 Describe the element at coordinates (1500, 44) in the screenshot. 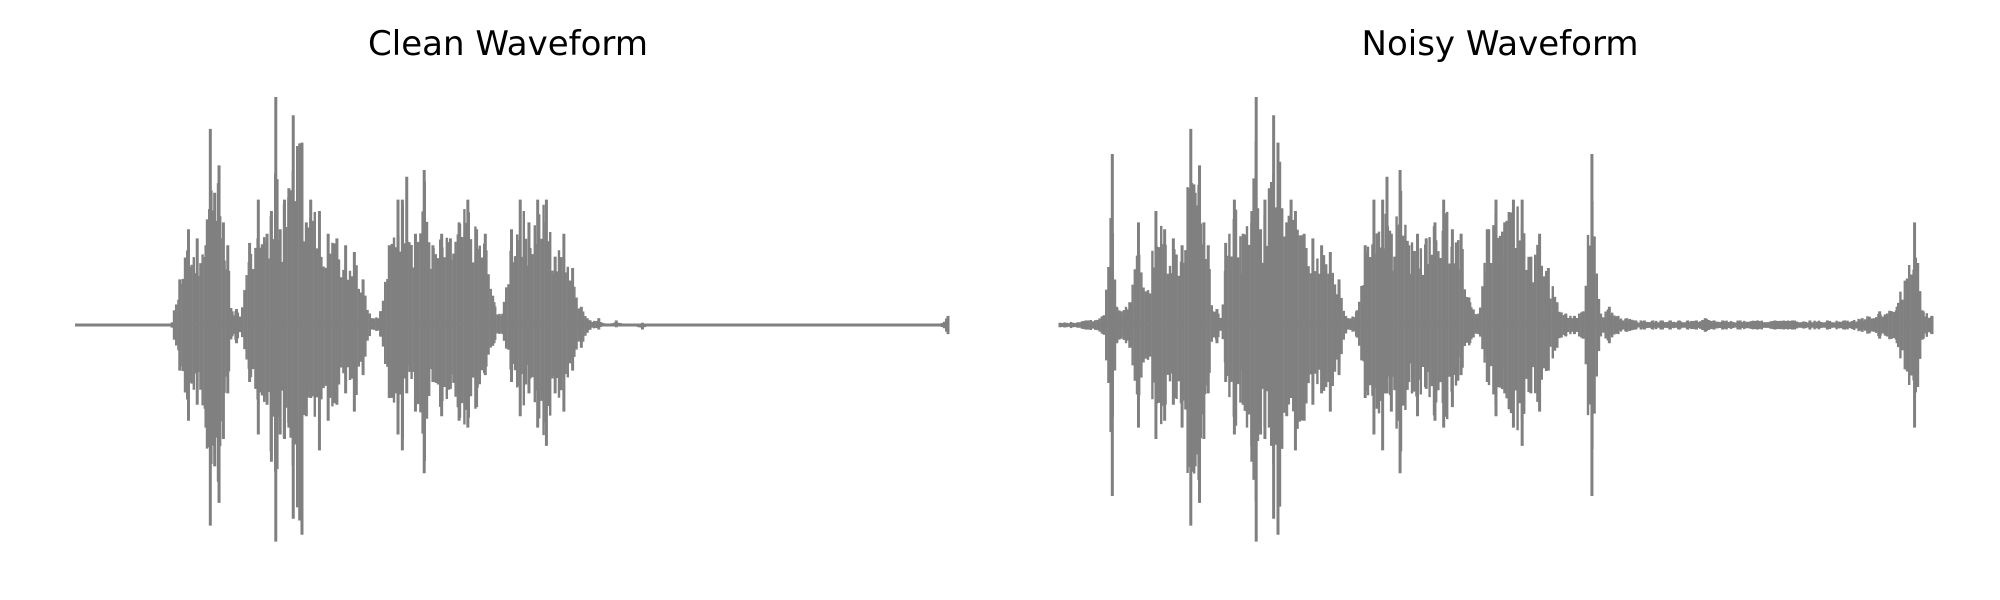

I see `chart-title-noisy: Noisy Waveform` at that location.